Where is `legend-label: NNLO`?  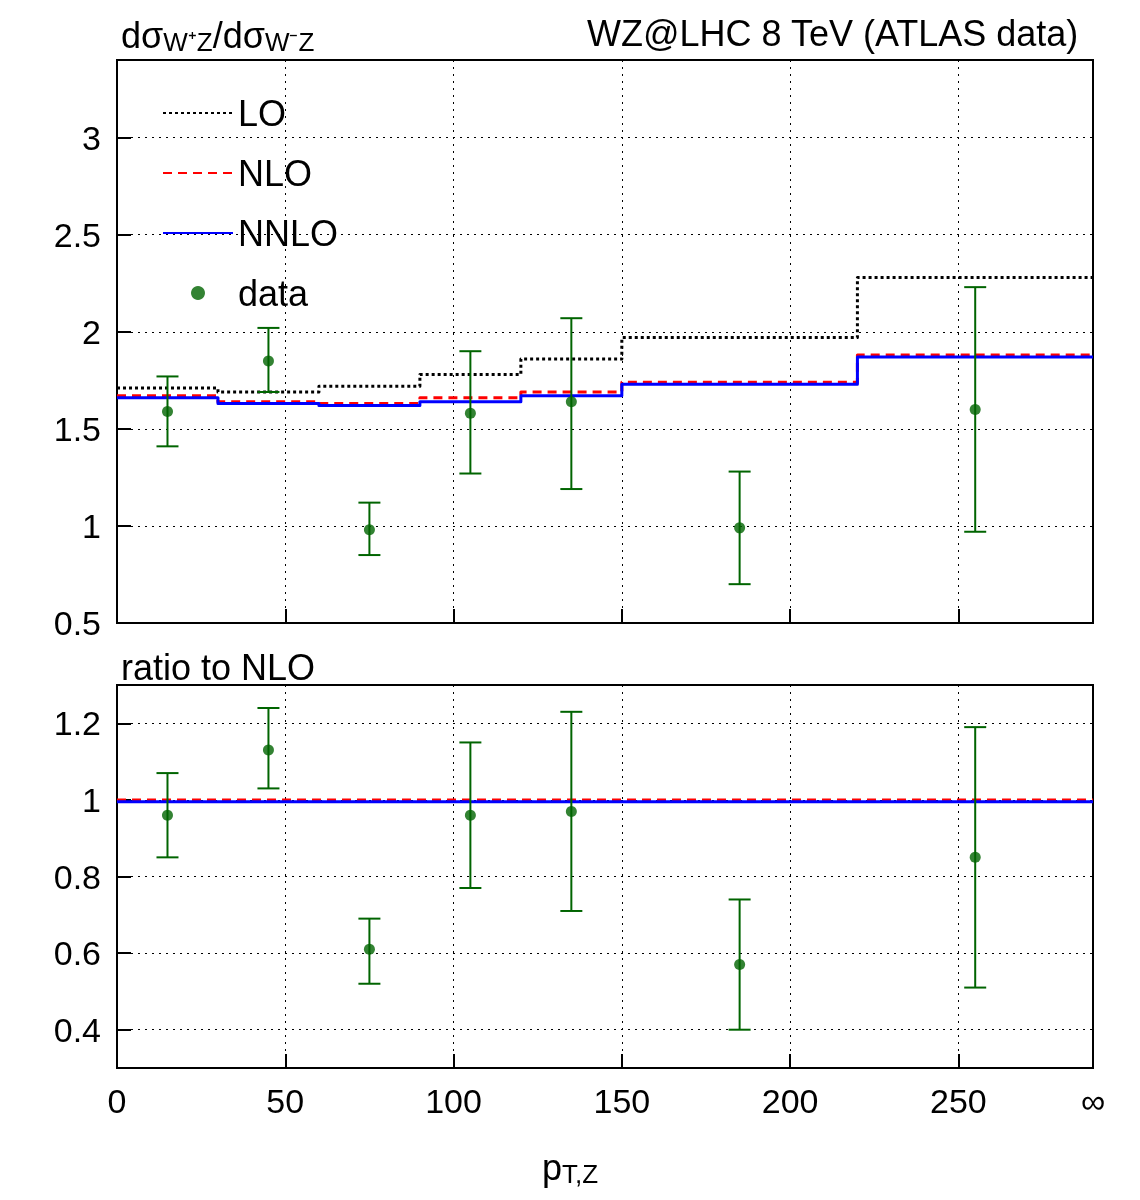
legend-label: NNLO is located at coordinates (288, 233).